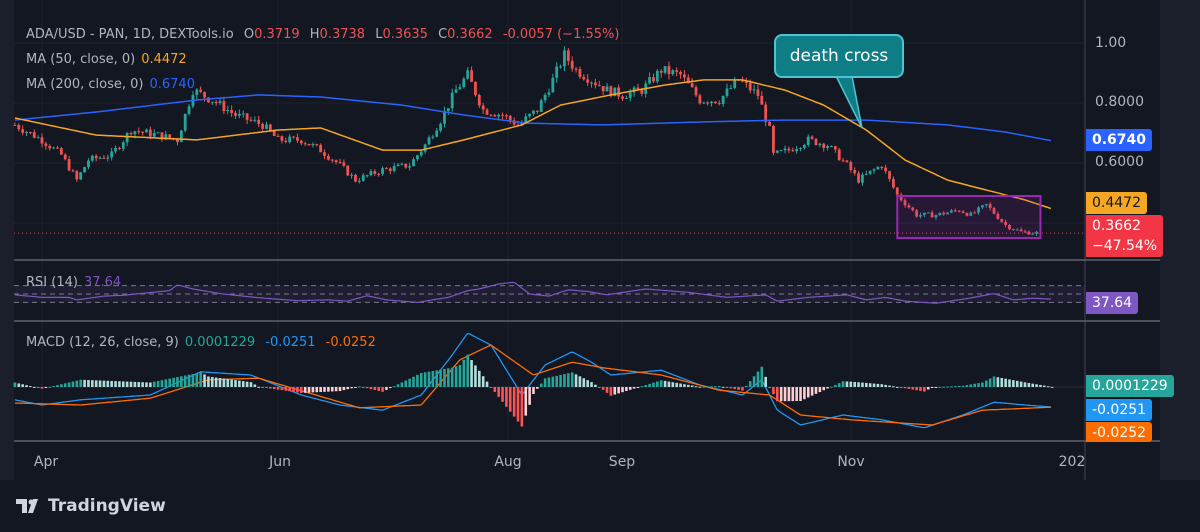  What do you see at coordinates (1130, 386) in the screenshot?
I see `macd-hist-tag: 0.0001229` at bounding box center [1130, 386].